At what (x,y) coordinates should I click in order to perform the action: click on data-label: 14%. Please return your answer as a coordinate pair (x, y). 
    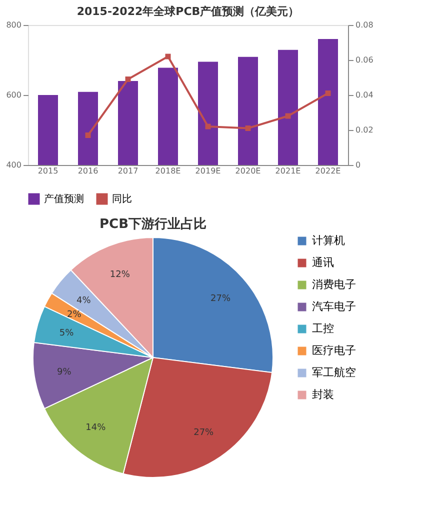
    Looking at the image, I should click on (96, 427).